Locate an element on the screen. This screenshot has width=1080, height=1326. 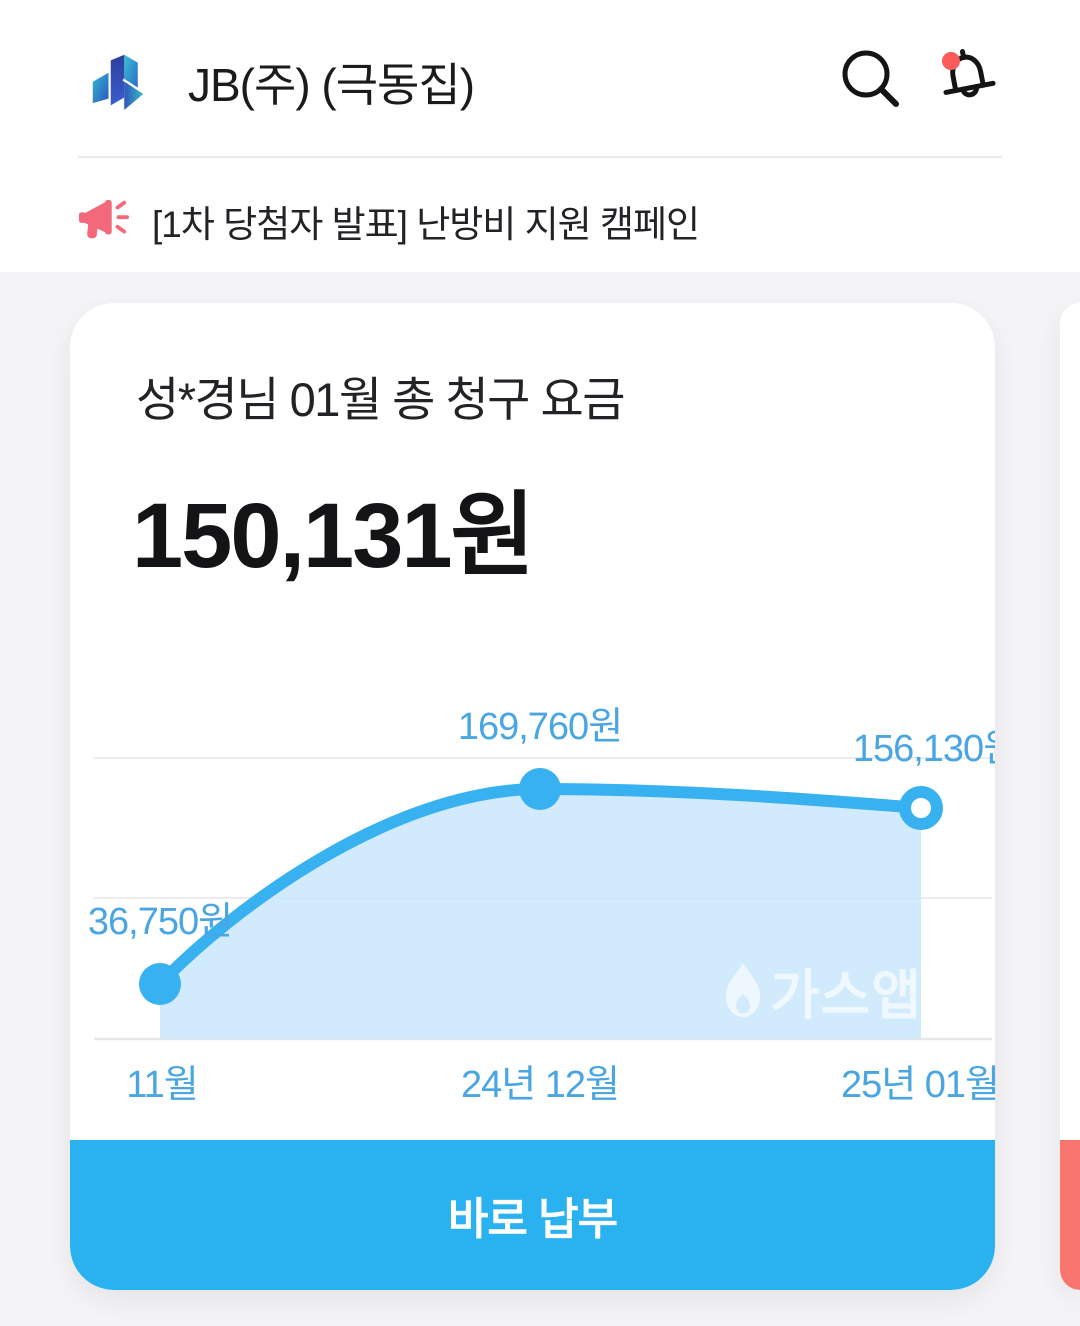
announcement-banner: [1차 당첨자 발표] 난방비 지원 캠페인 is located at coordinates (389, 221).